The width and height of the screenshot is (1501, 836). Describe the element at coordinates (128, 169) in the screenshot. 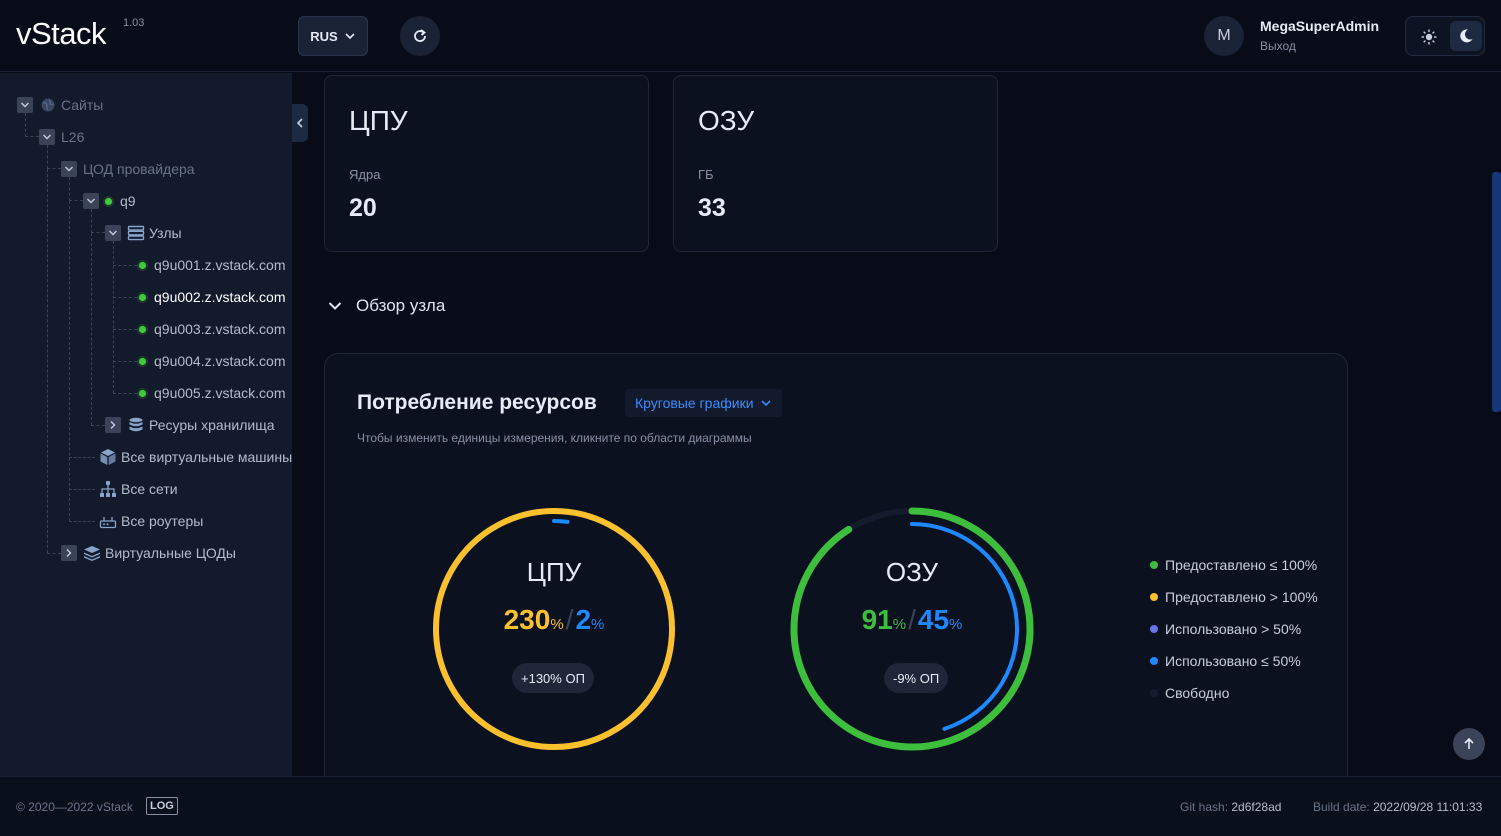

I see `tree-item-provider-dc: ЦОД провайдера` at that location.